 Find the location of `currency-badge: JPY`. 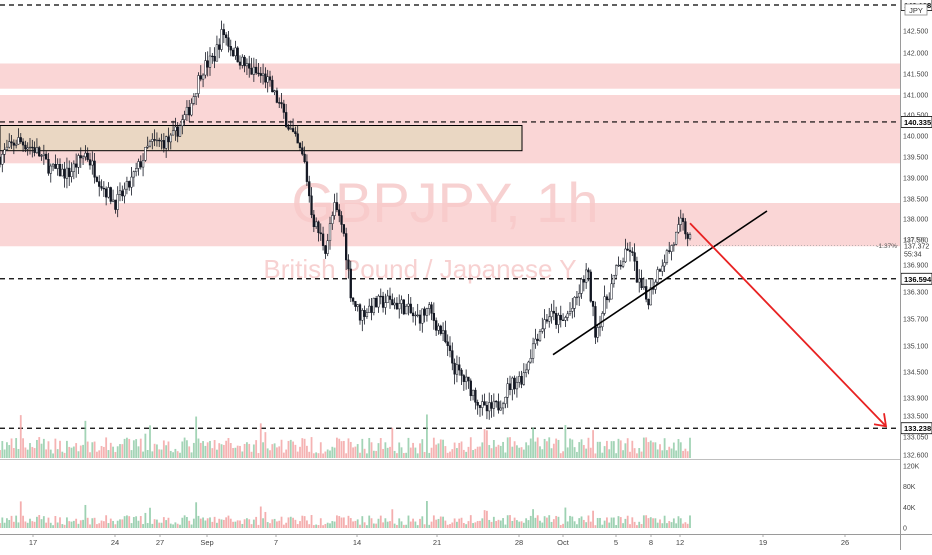

currency-badge: JPY is located at coordinates (916, 10).